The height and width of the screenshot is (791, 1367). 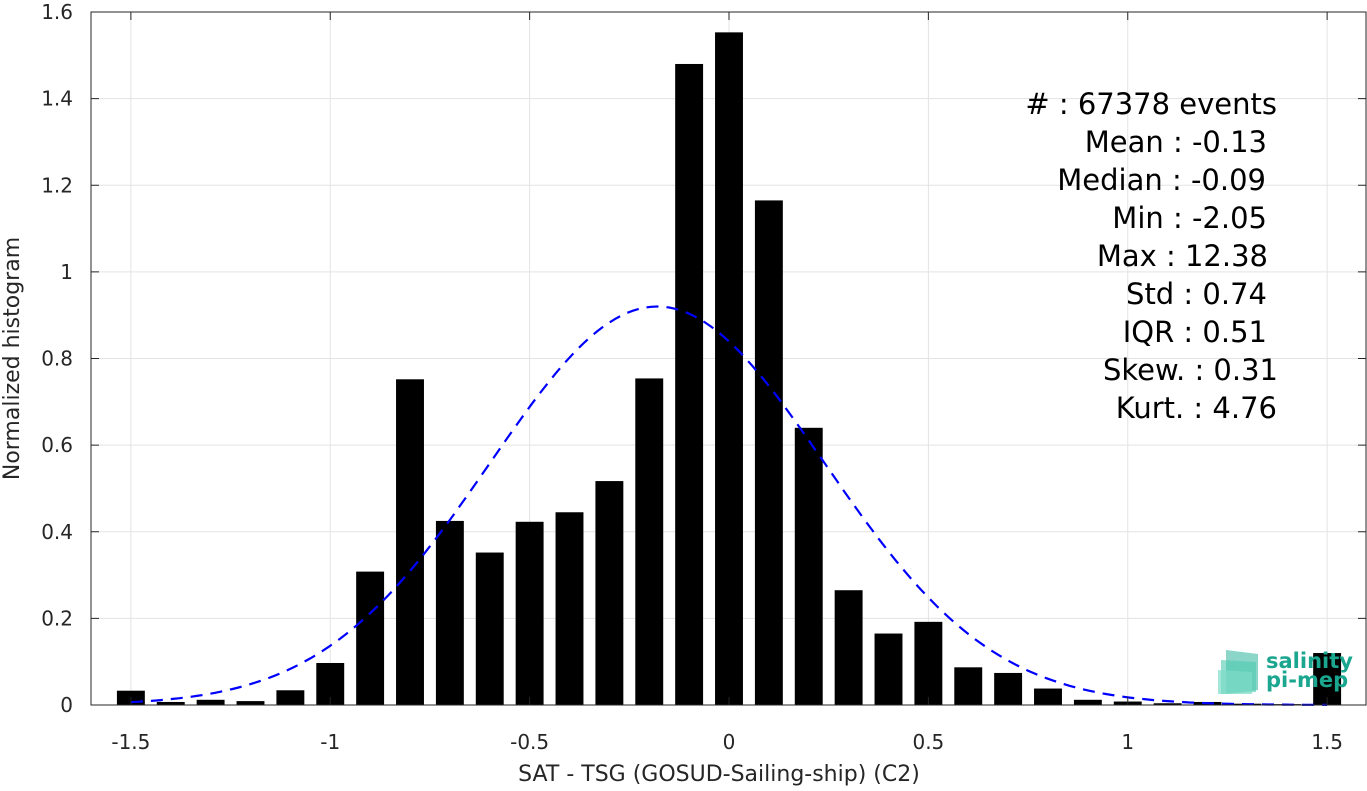 I want to click on salinity-pimep-logo: salinity pi-mep, so click(x=1285, y=671).